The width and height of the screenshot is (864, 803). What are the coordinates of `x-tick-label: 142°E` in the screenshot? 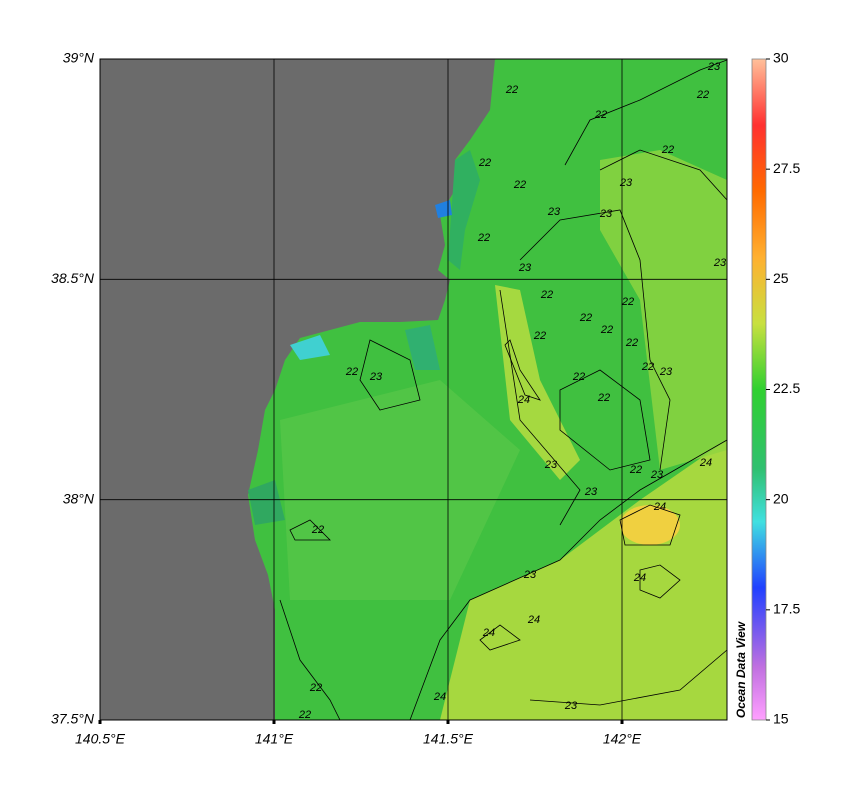 It's located at (622, 739).